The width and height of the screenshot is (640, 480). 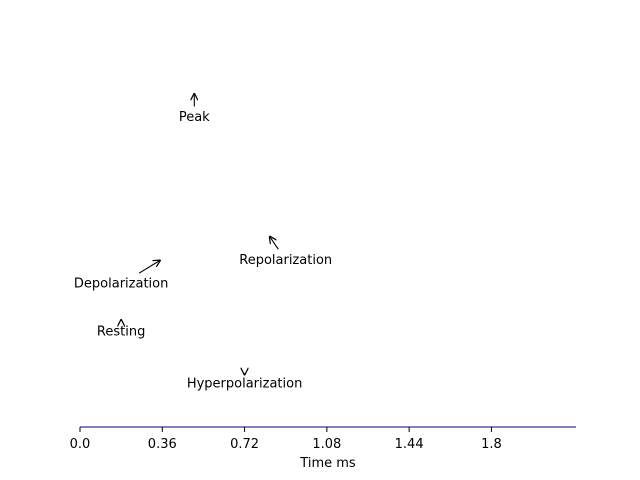 I want to click on x-axis: 0.0 0.36 0.72 1.08 1.44 1.8, so click(x=323, y=439).